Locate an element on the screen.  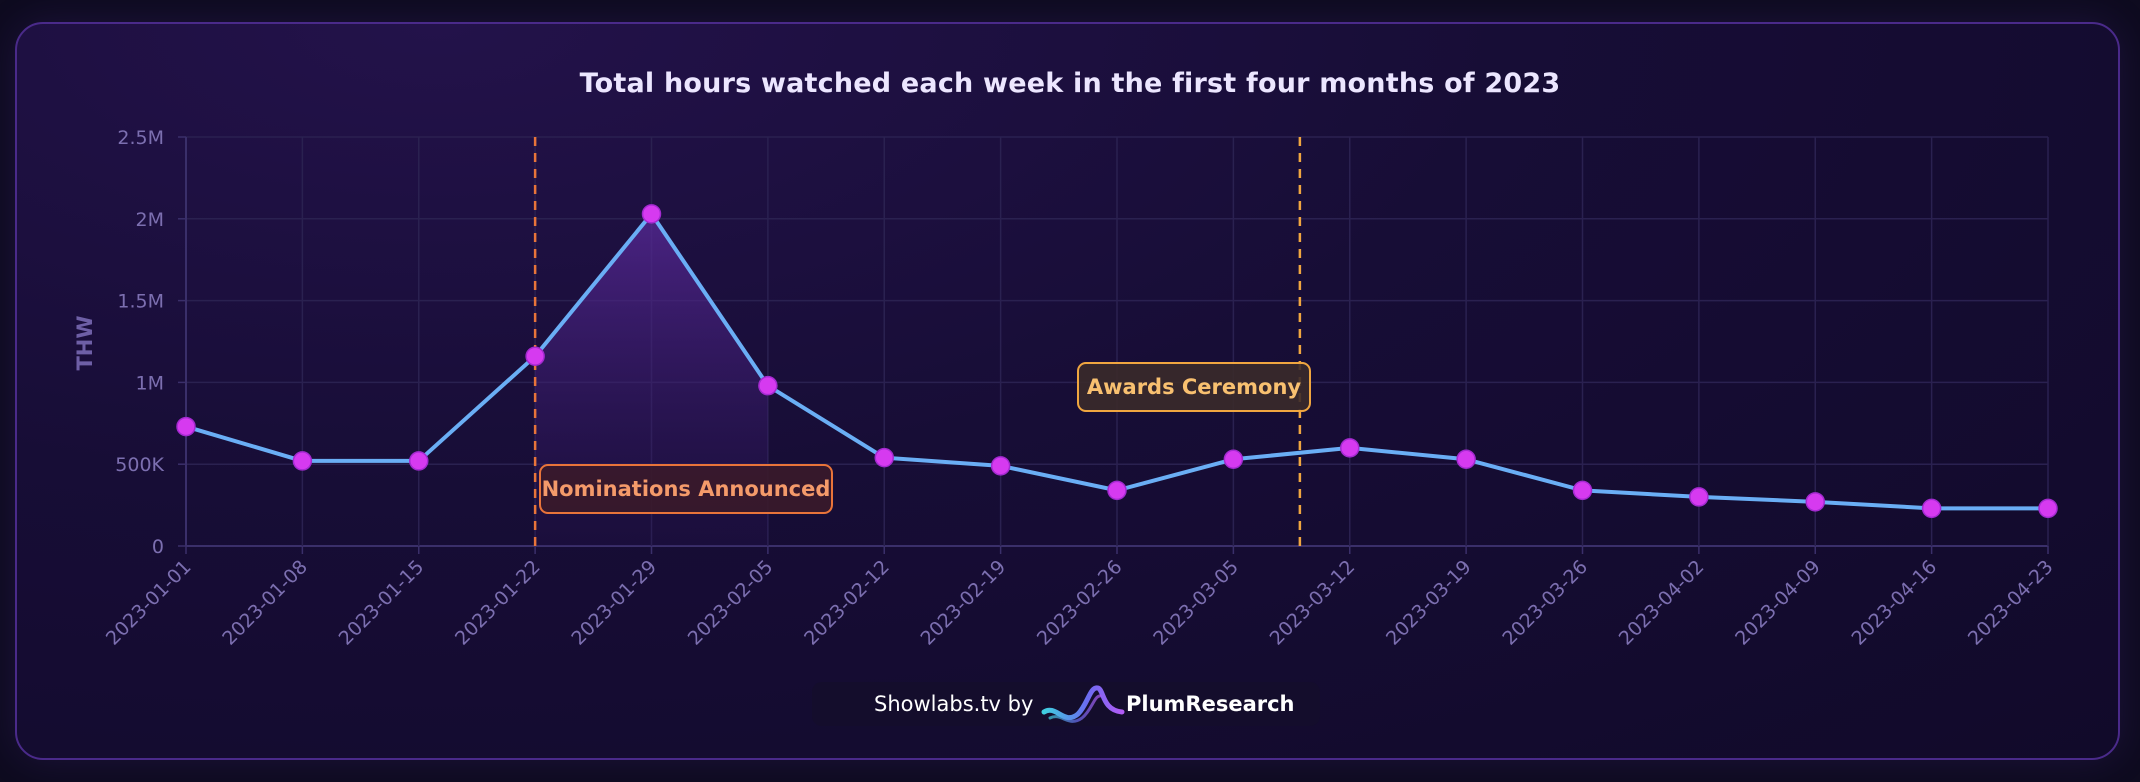
x-tick-label: 2023-01-01 is located at coordinates (149, 603).